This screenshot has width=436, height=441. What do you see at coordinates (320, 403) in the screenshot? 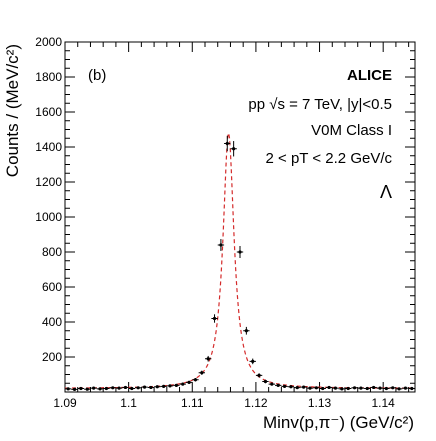
I see `x-tick-label: 1.13` at bounding box center [320, 403].